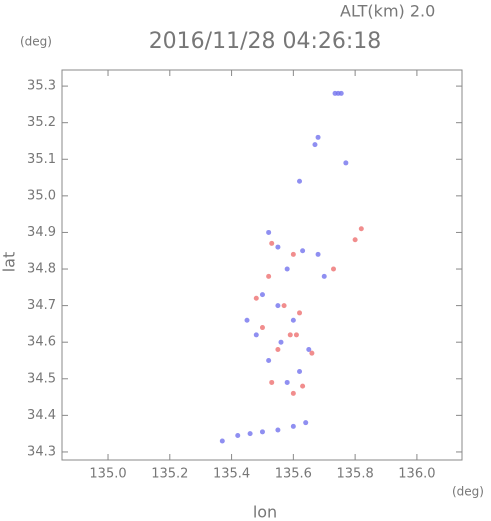 The width and height of the screenshot is (491, 521). I want to click on x-axis-label: lon, so click(265, 512).